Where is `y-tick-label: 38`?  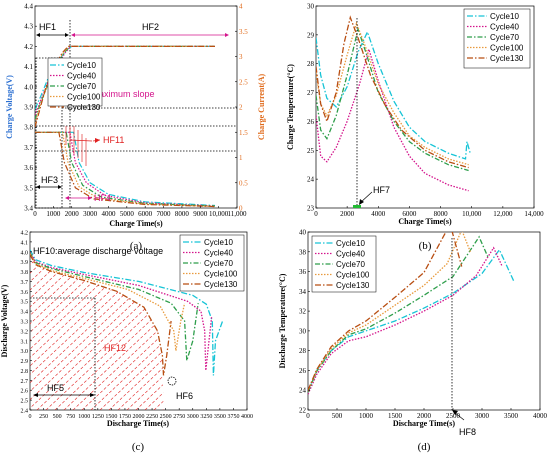
y-tick-label: 38 is located at coordinates (303, 252).